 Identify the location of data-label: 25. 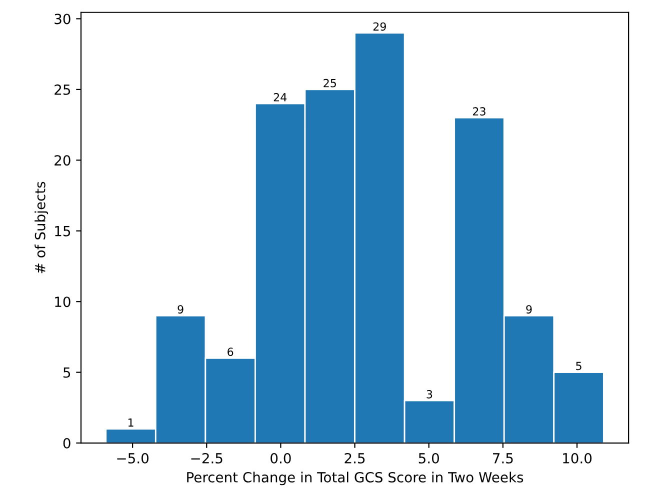
(330, 83).